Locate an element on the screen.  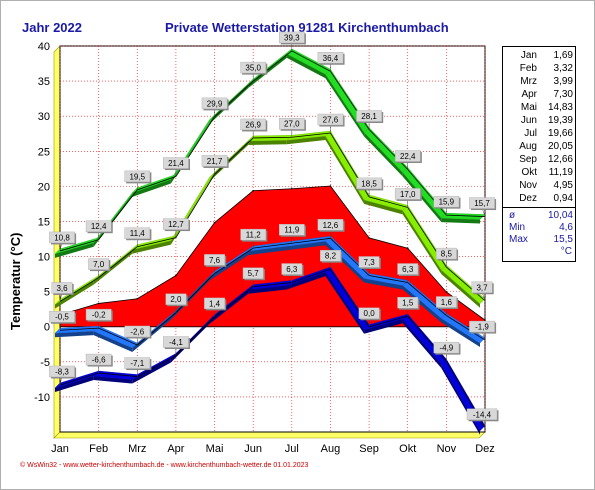
abs-min-label-text: -4,9 is located at coordinates (446, 348).